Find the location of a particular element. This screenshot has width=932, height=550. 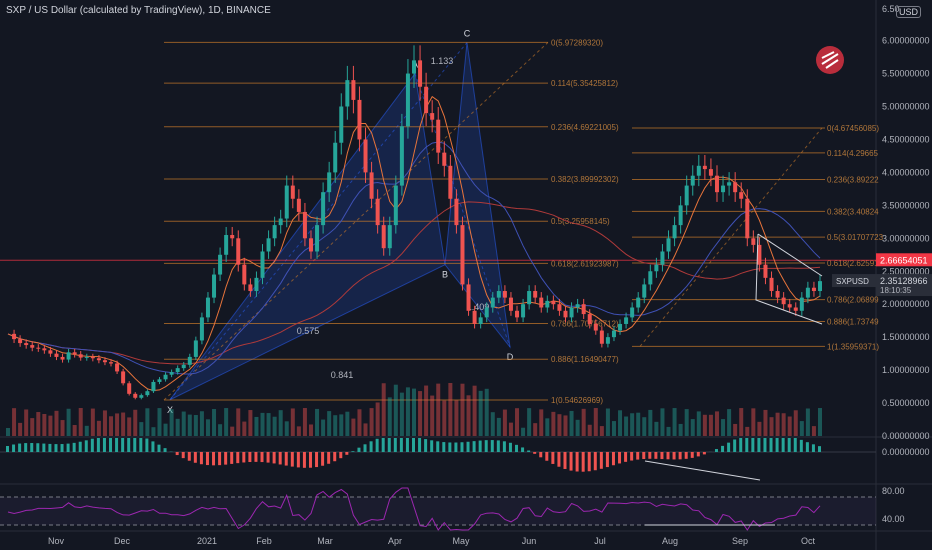

fib-level-label: 0.236(3.89222 is located at coordinates (853, 180).